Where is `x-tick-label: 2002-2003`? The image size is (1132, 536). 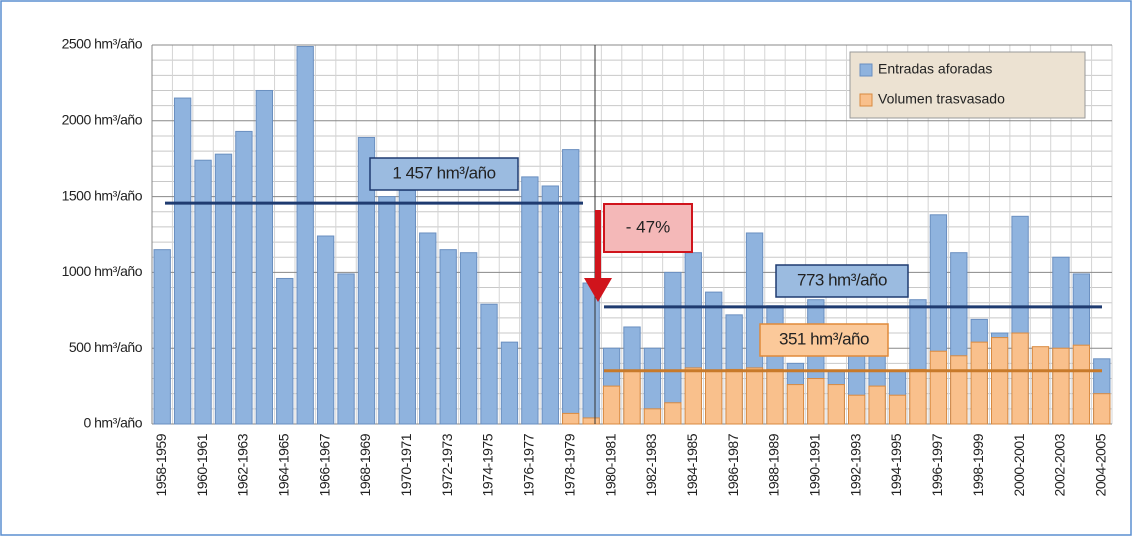
x-tick-label: 2002-2003 is located at coordinates (1060, 464).